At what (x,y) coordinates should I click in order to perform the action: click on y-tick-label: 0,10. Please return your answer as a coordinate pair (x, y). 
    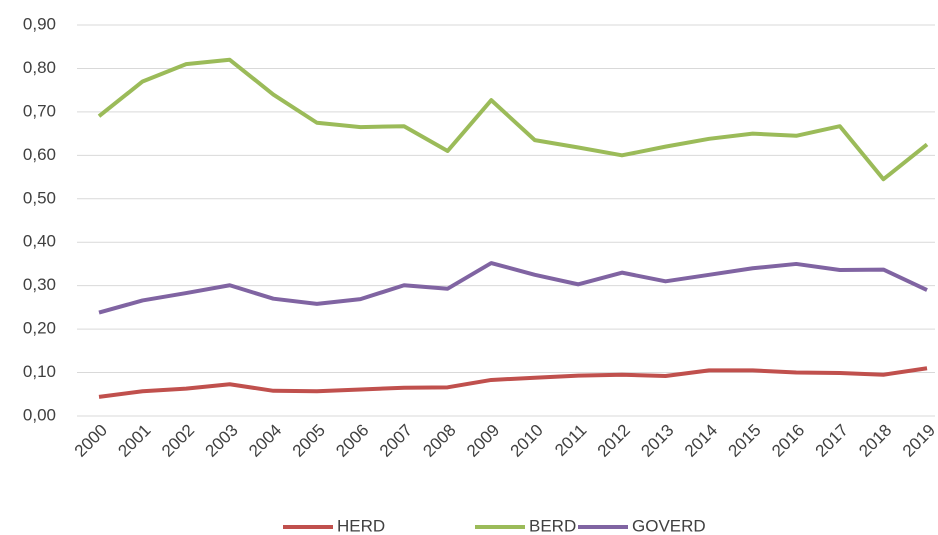
    Looking at the image, I should click on (39, 371).